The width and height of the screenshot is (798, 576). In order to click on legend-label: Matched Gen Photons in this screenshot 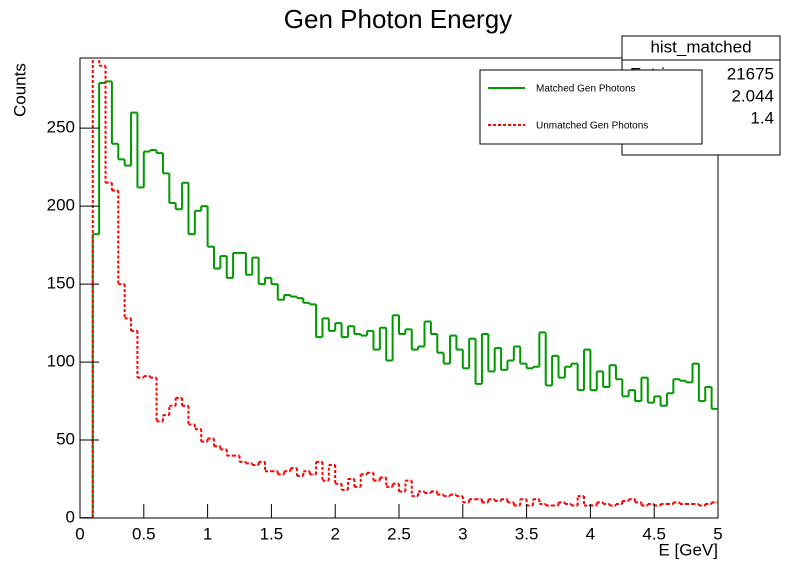, I will do `click(586, 89)`.